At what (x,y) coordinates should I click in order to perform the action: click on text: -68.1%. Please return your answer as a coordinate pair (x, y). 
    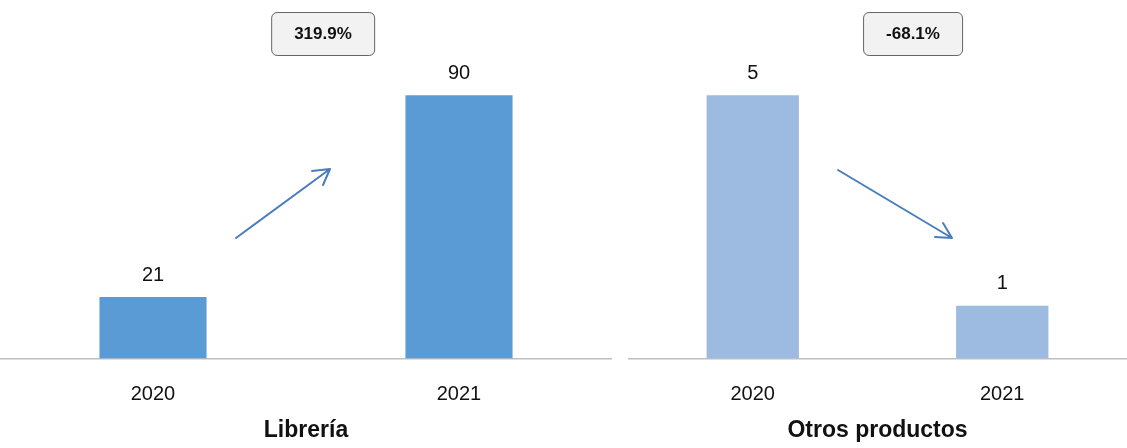
    Looking at the image, I should click on (913, 34).